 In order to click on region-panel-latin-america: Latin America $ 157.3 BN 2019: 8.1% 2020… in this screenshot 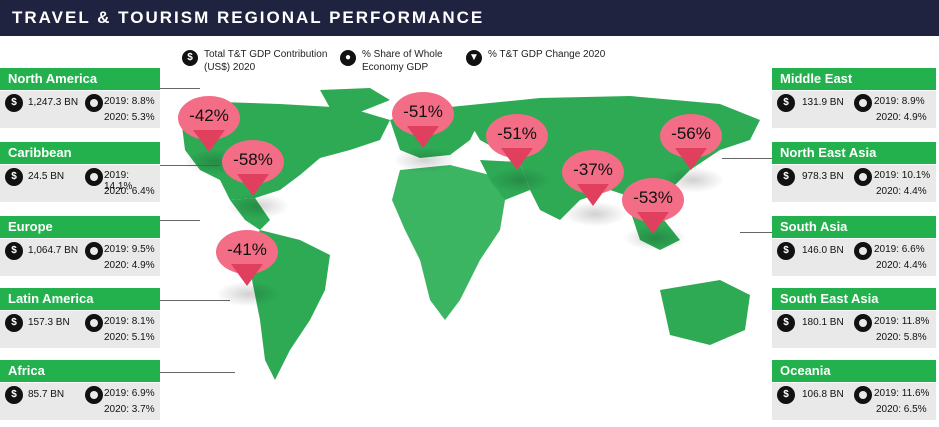, I will do `click(80, 319)`.